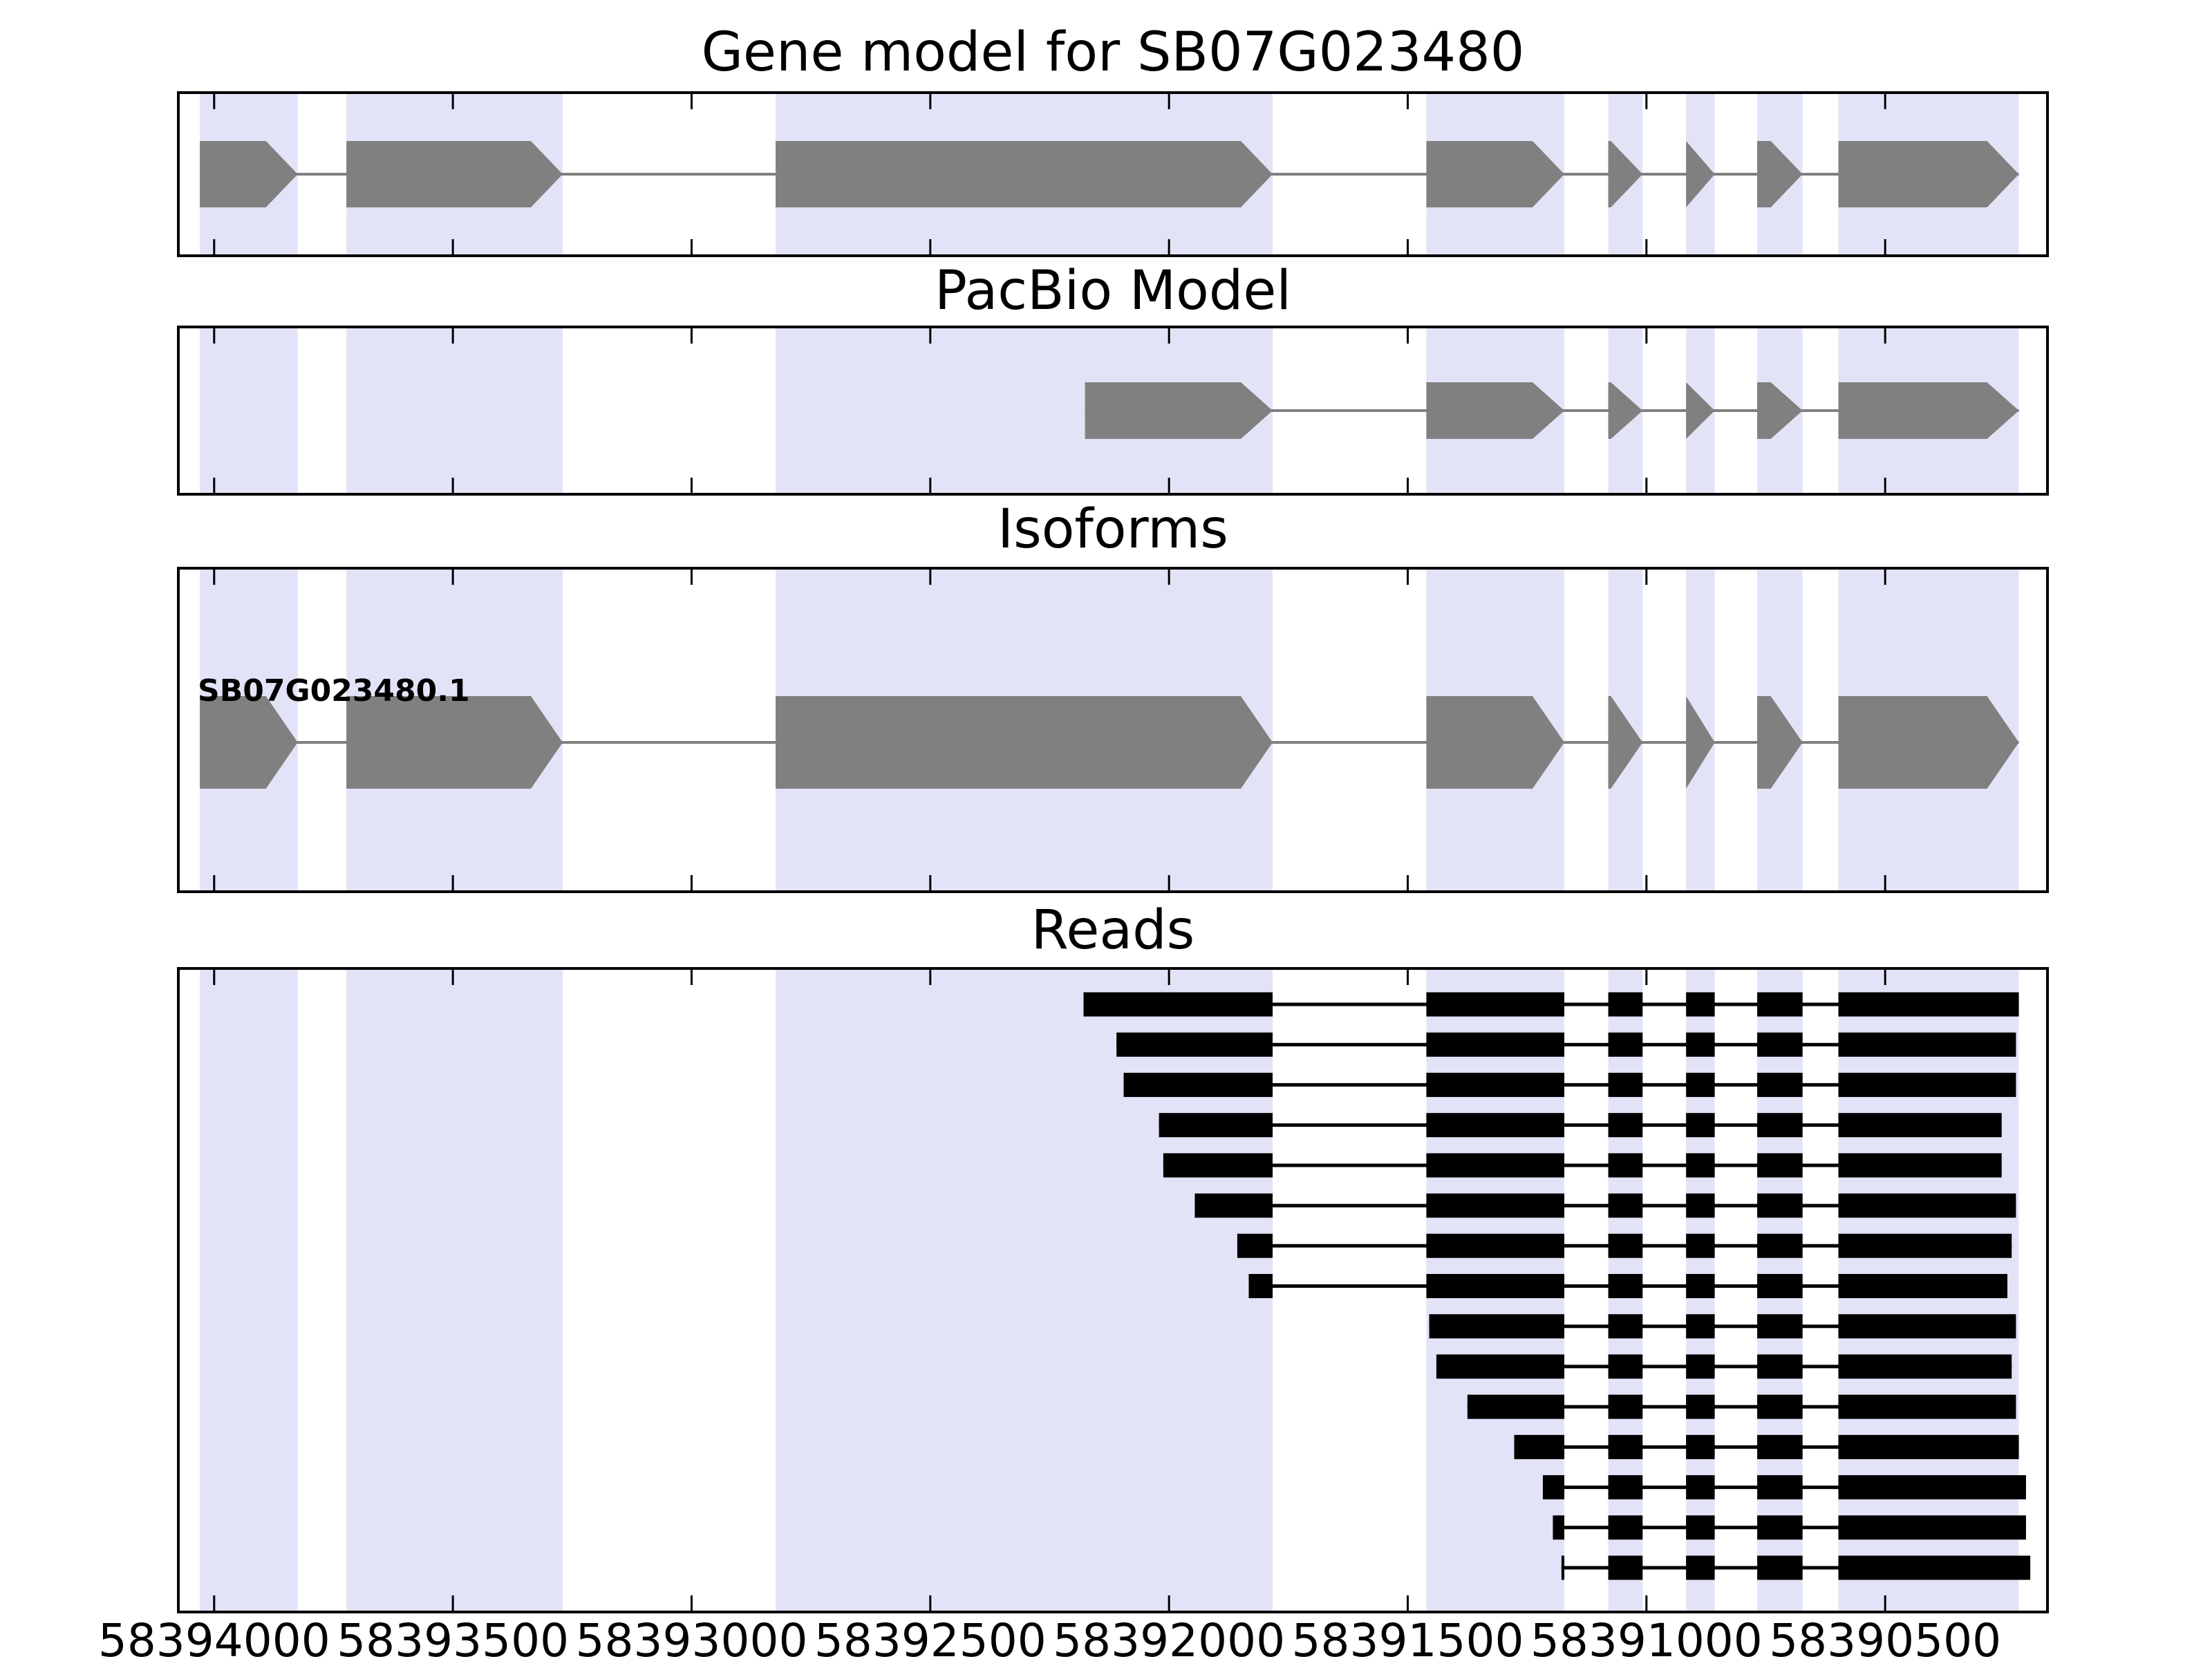  What do you see at coordinates (931, 1637) in the screenshot?
I see `axis-tick-label: 58392500` at bounding box center [931, 1637].